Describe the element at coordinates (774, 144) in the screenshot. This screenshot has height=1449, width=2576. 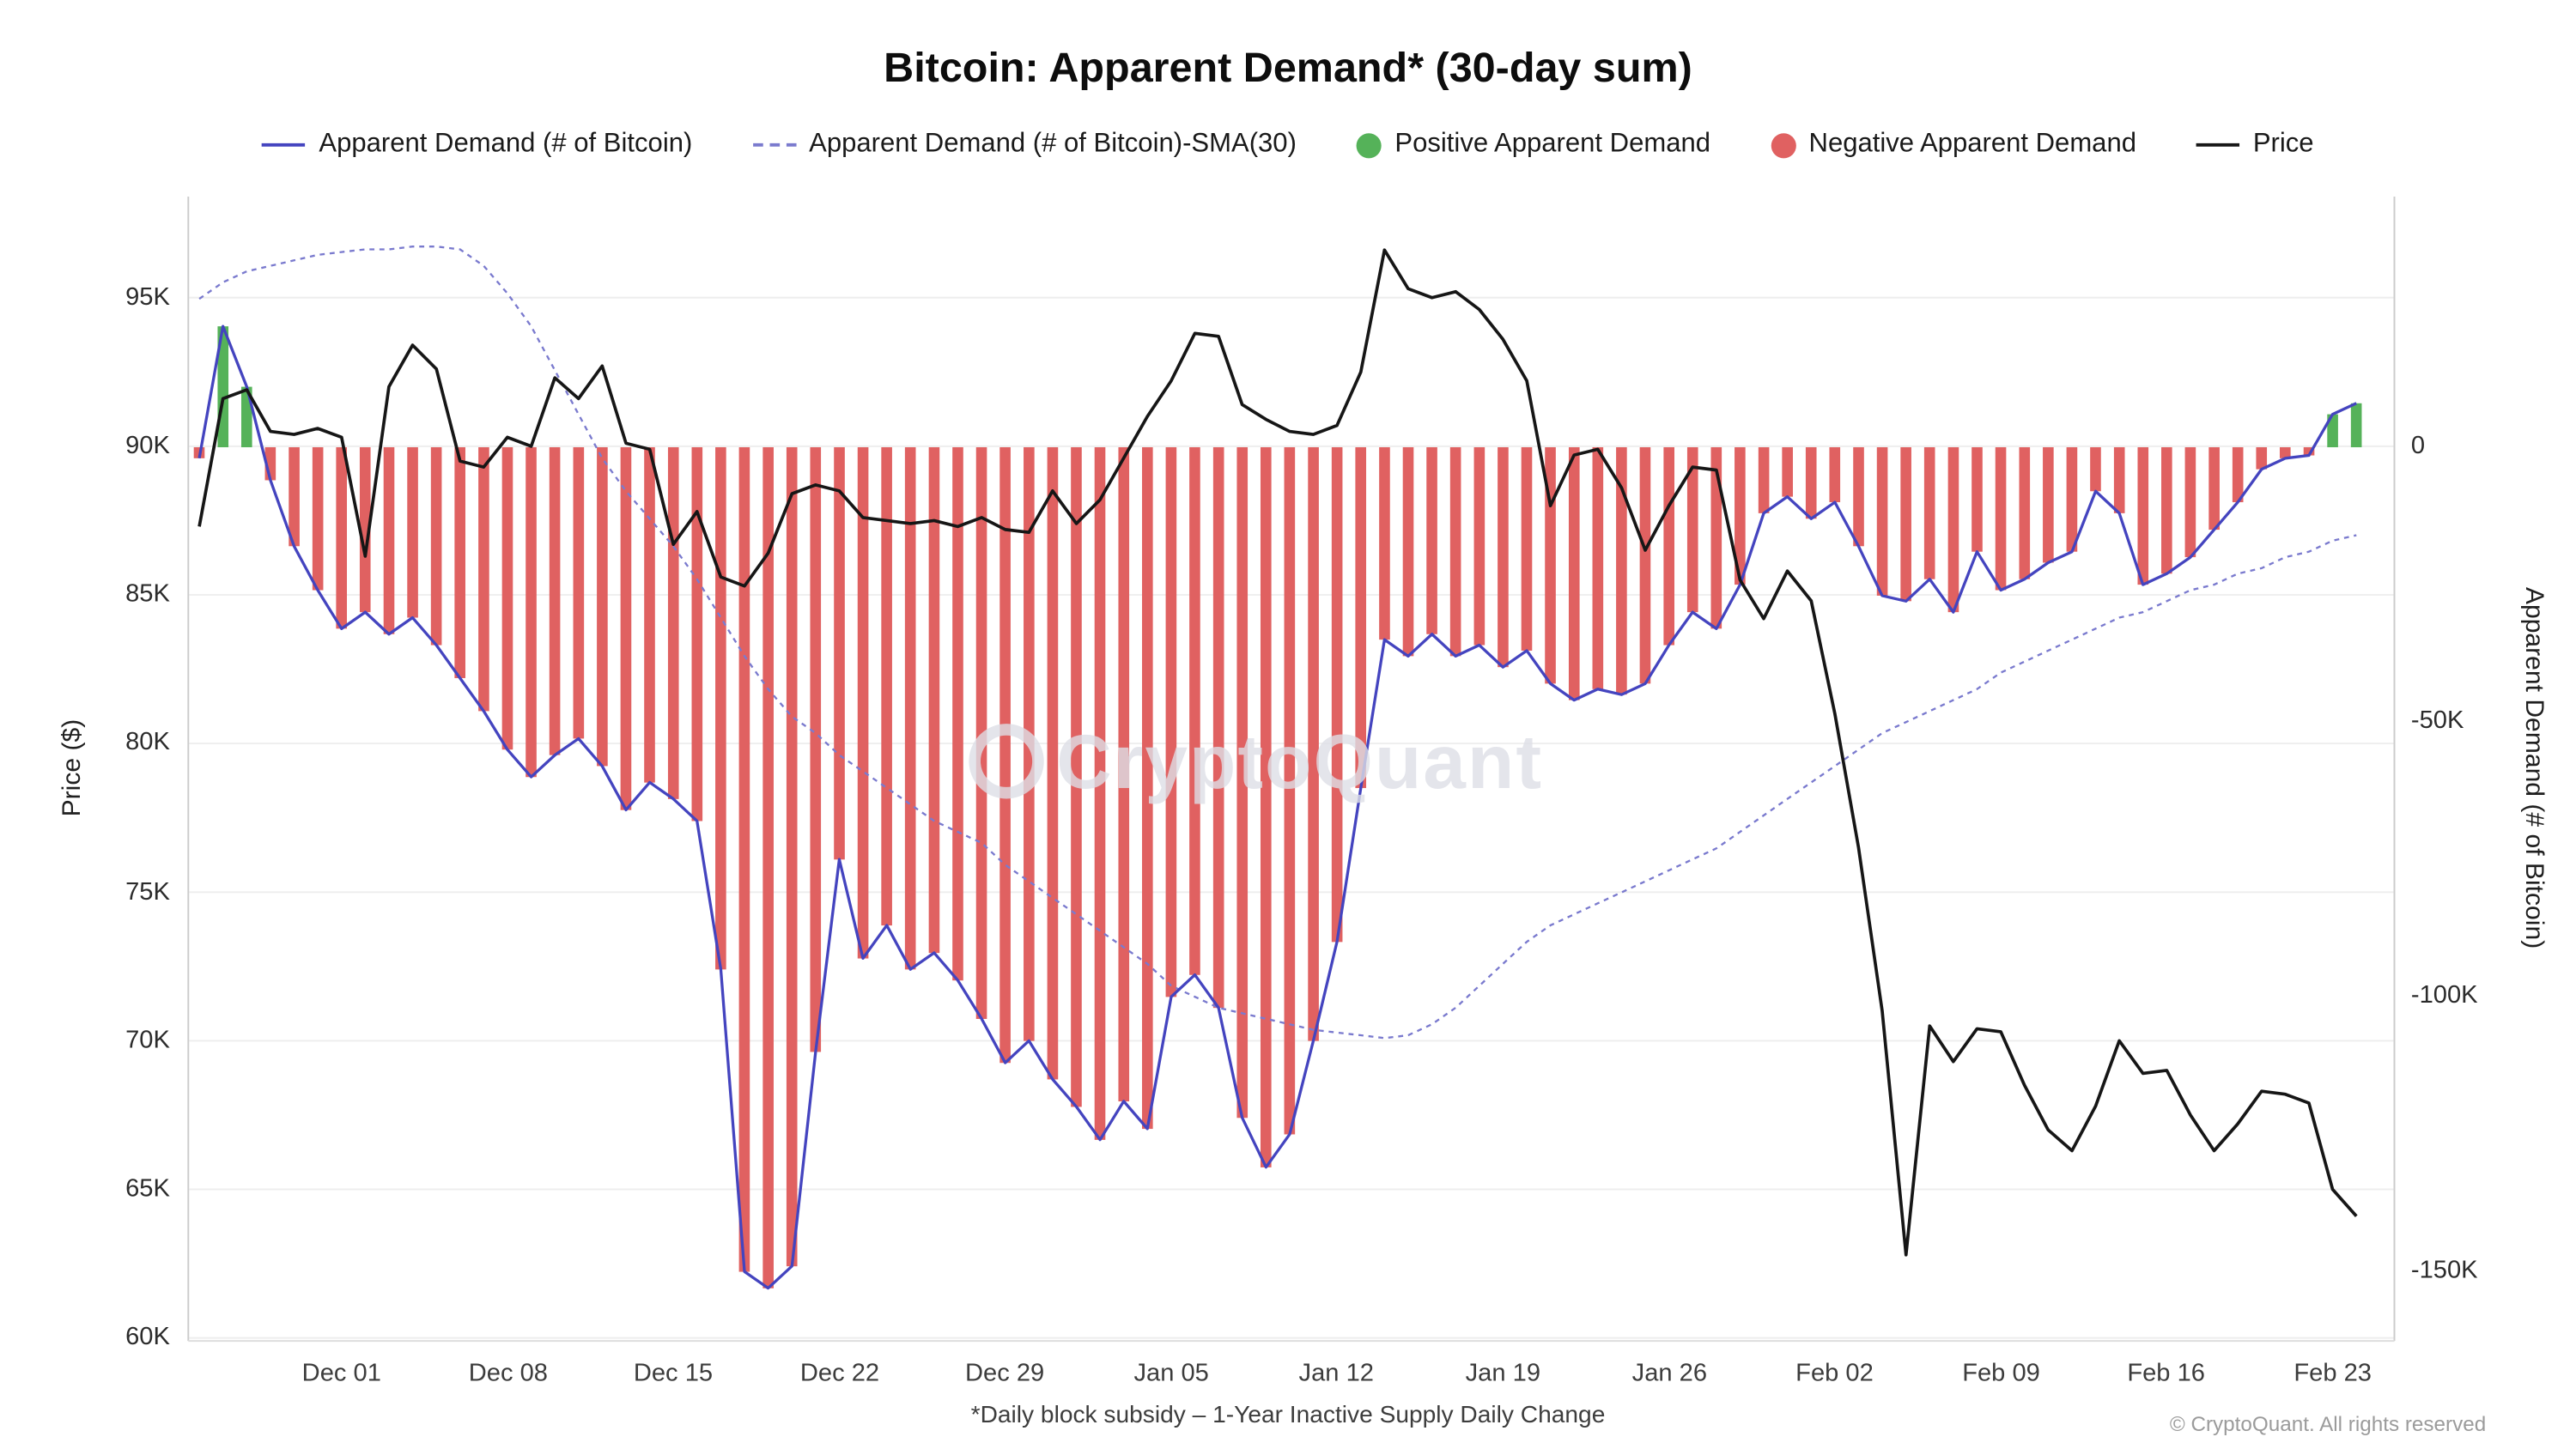
I see `legend-dashed-line-icon` at that location.